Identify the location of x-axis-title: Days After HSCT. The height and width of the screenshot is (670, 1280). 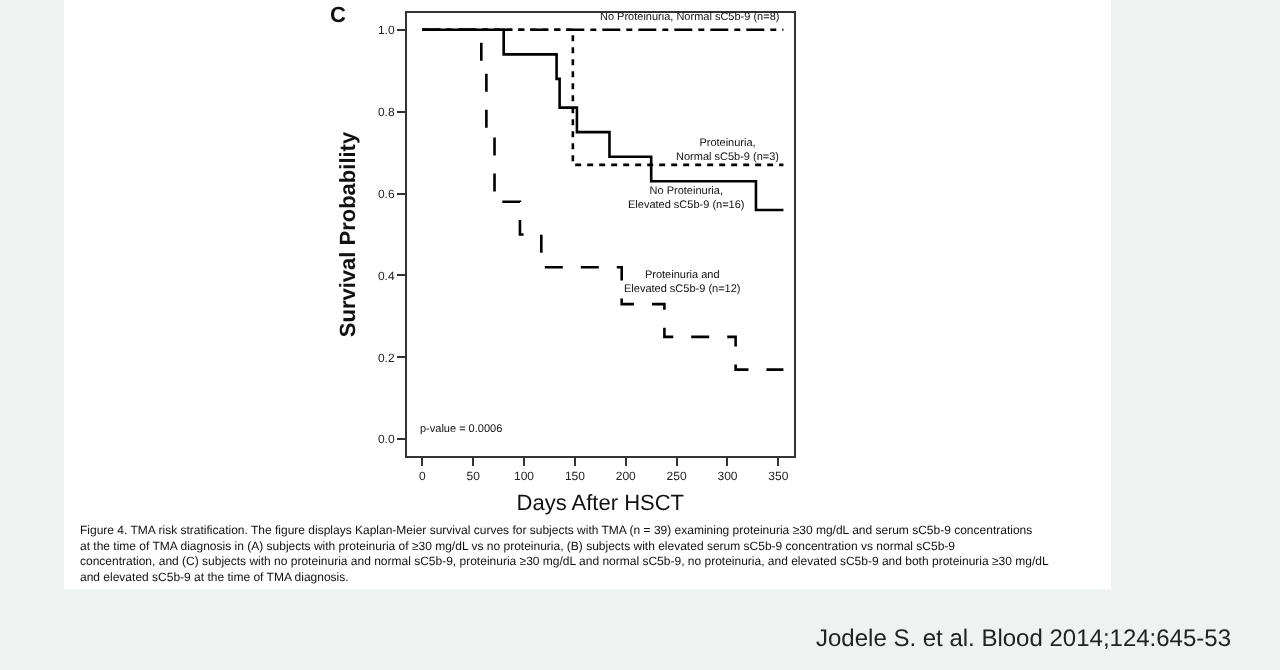
(600, 504).